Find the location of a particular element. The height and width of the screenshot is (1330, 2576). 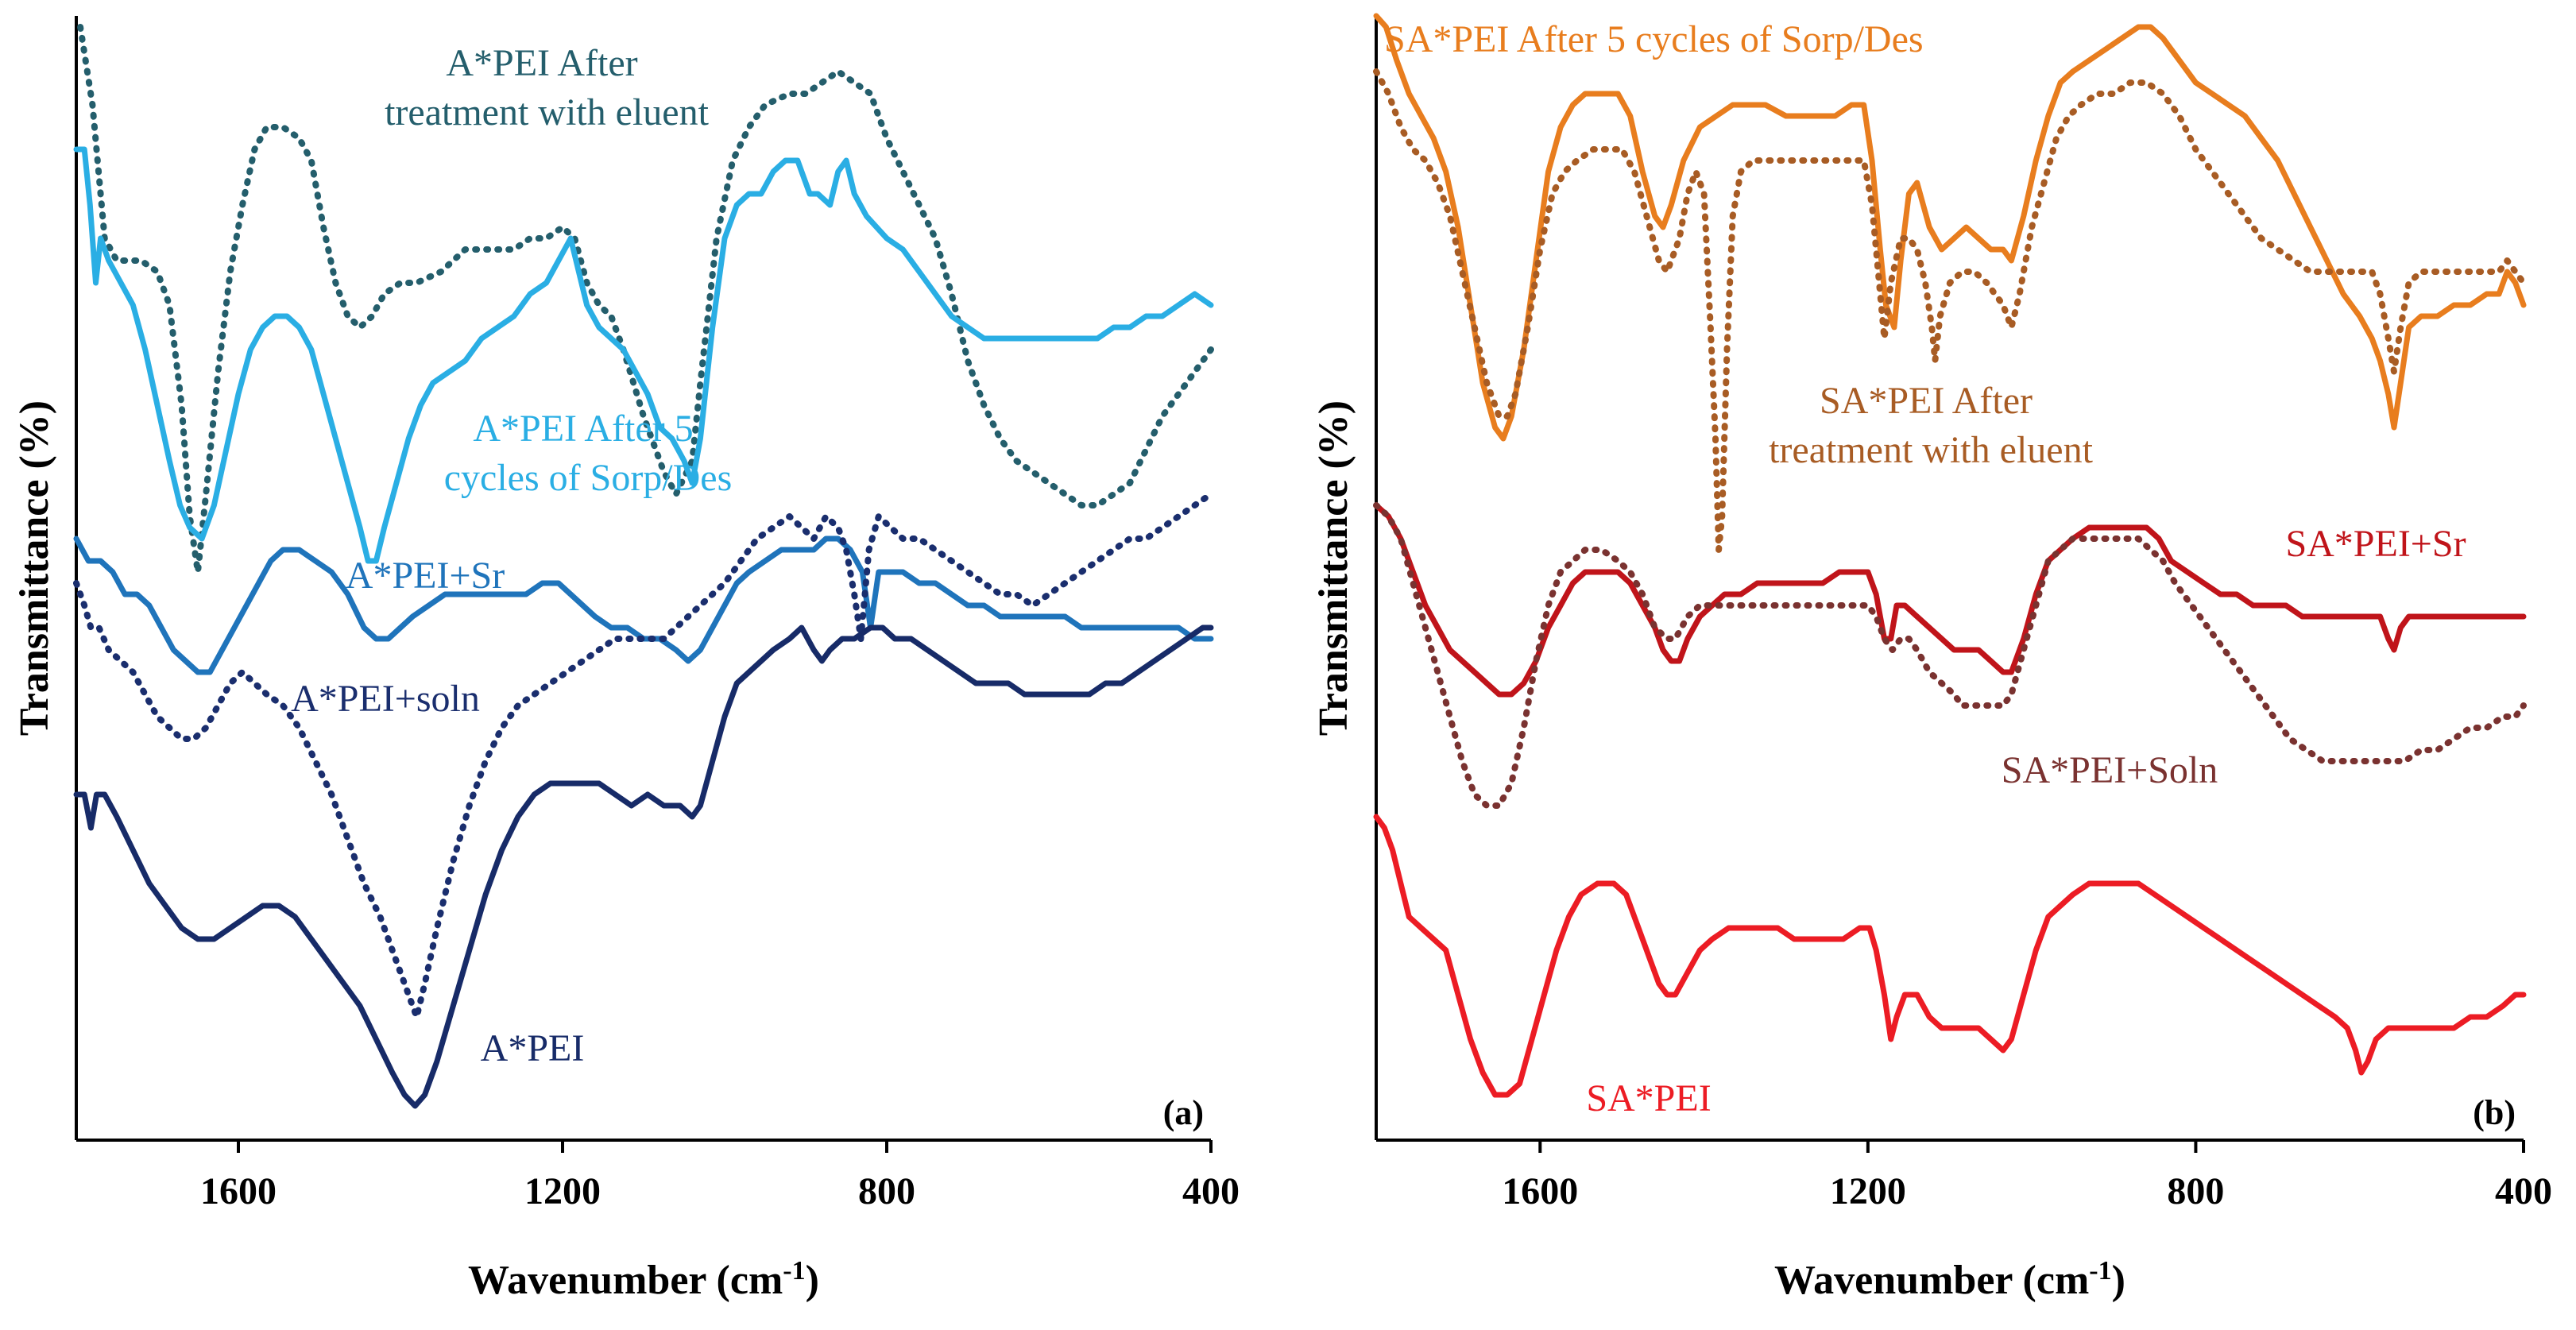

panel-label: (a) is located at coordinates (1184, 1112).